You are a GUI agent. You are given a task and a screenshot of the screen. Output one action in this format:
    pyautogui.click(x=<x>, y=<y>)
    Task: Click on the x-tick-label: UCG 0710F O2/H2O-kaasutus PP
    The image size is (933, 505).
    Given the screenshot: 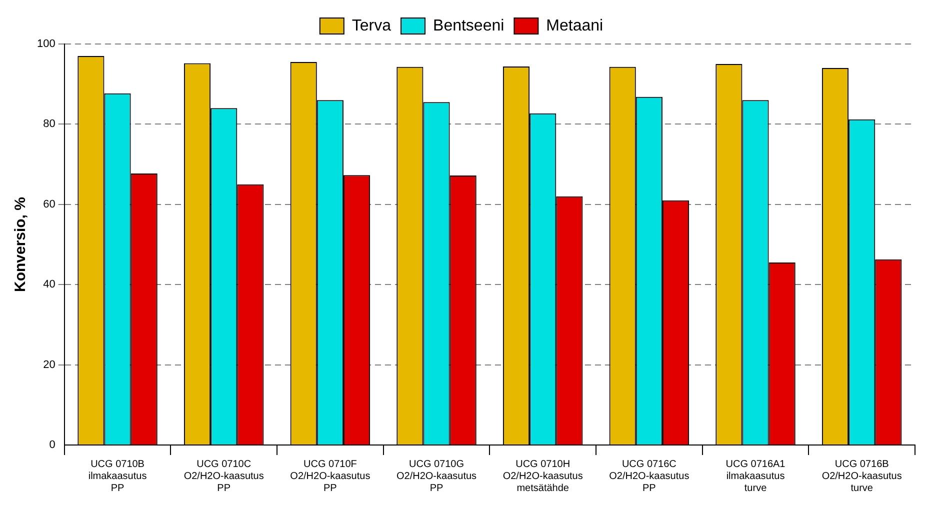 What is the action you would take?
    pyautogui.click(x=330, y=476)
    